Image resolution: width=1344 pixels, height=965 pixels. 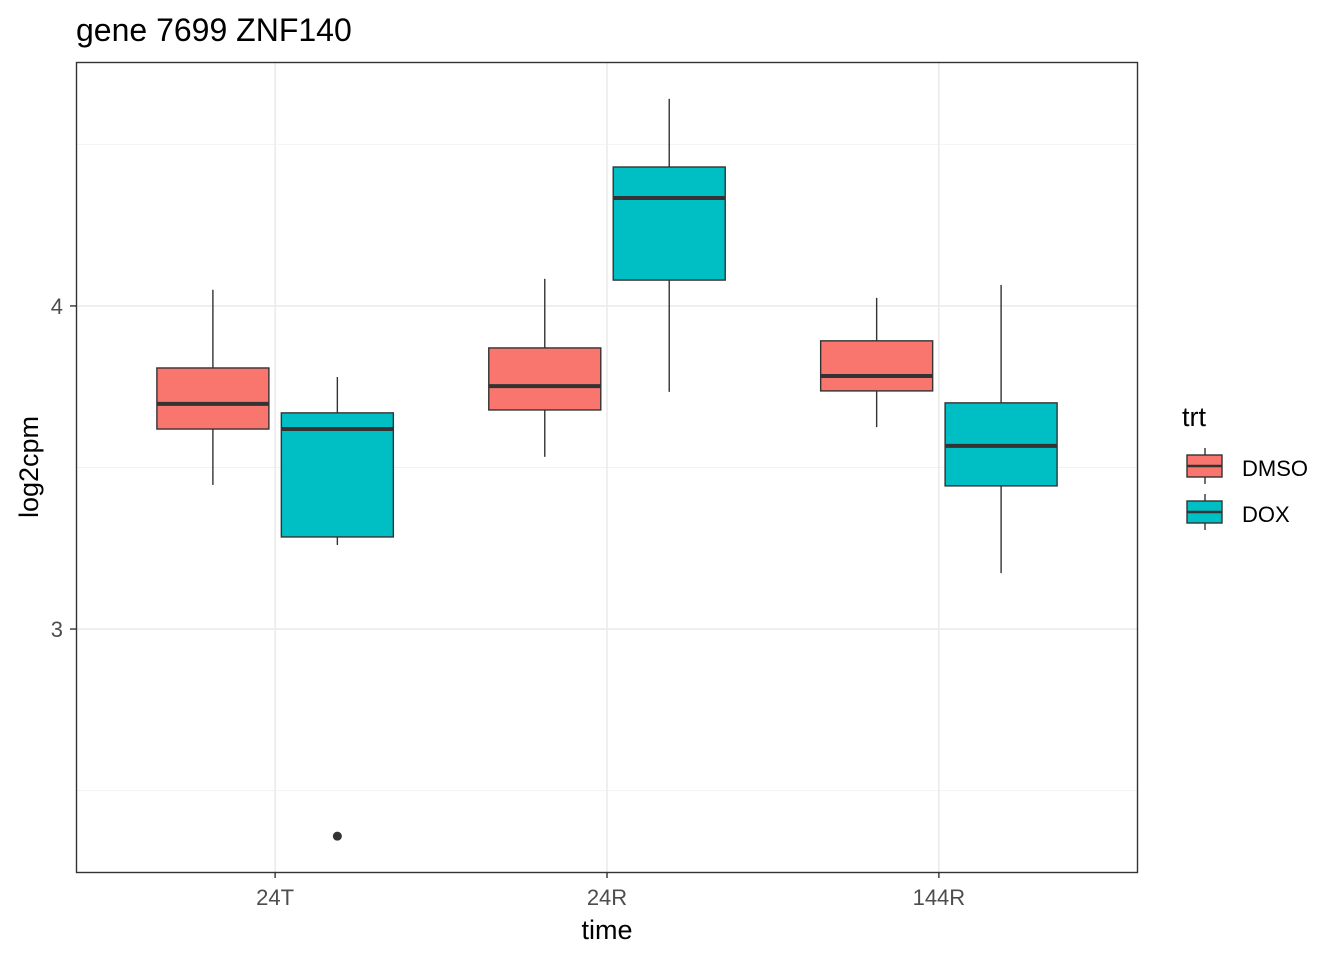 I want to click on y-tick-label: 4, so click(x=57, y=306).